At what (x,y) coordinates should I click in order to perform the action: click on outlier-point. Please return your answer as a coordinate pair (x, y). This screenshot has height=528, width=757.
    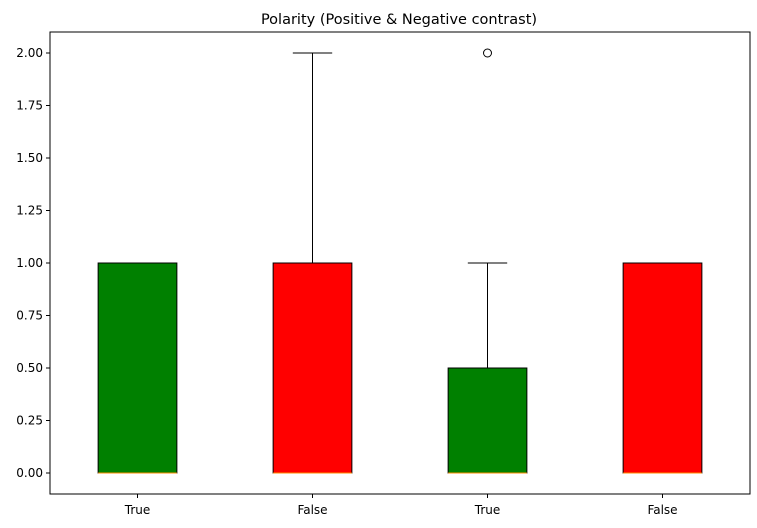
    Looking at the image, I should click on (487, 53).